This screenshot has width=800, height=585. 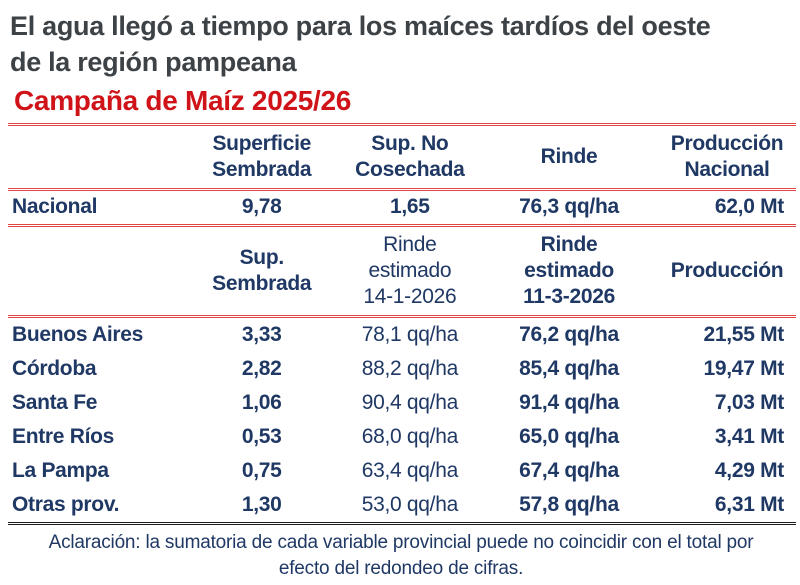 I want to click on national-superficie-value: 9,78, so click(x=261, y=208).